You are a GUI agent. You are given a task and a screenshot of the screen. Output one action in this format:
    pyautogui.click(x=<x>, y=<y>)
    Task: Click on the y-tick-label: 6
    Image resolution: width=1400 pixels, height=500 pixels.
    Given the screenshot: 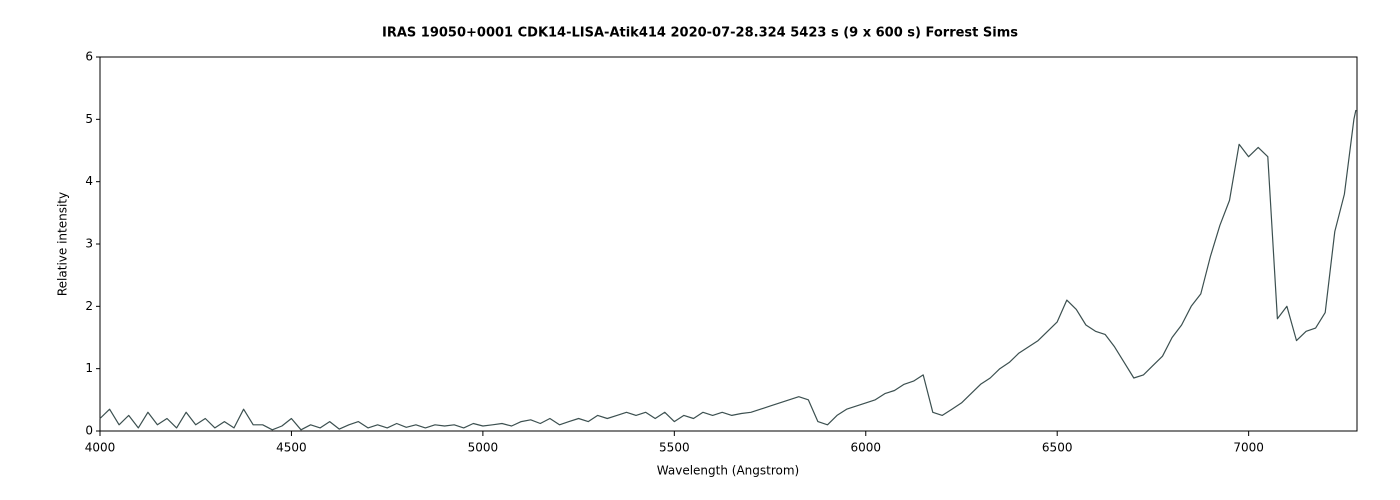 What is the action you would take?
    pyautogui.click(x=89, y=57)
    